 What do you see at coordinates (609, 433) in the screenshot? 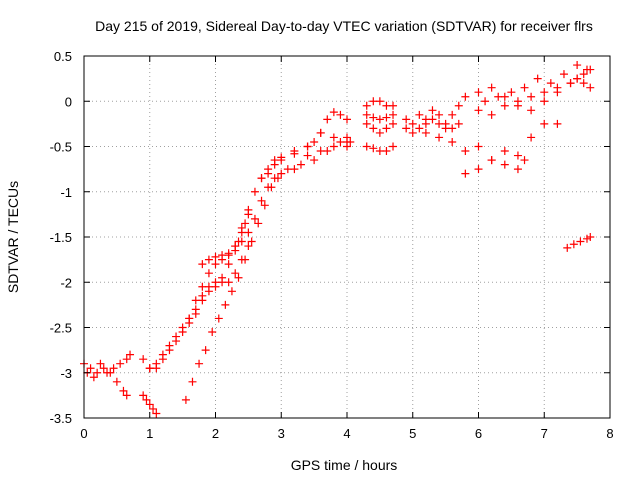
I see `x-tick-label: 8` at bounding box center [609, 433].